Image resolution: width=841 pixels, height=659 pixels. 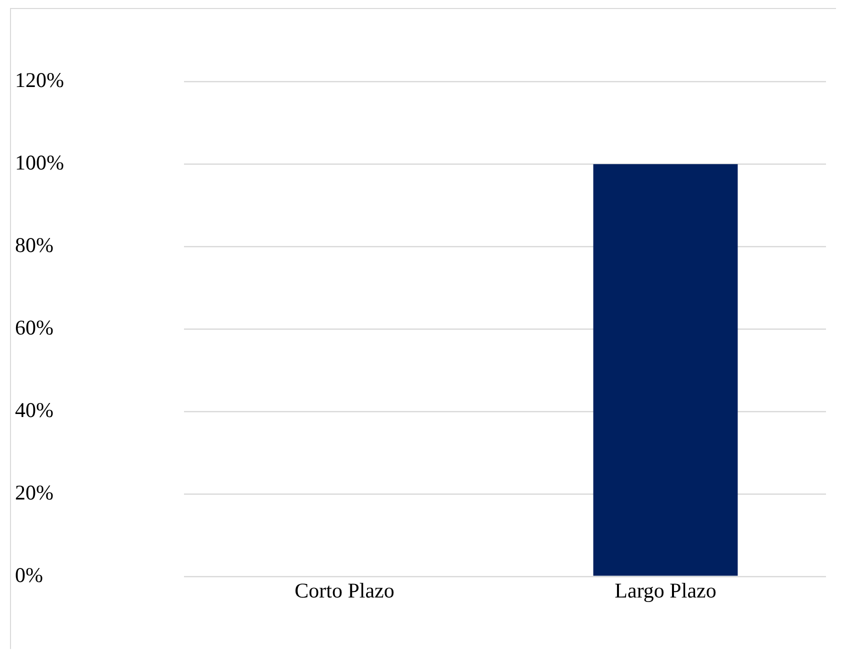 What do you see at coordinates (34, 245) in the screenshot?
I see `y-tick-label: 80%` at bounding box center [34, 245].